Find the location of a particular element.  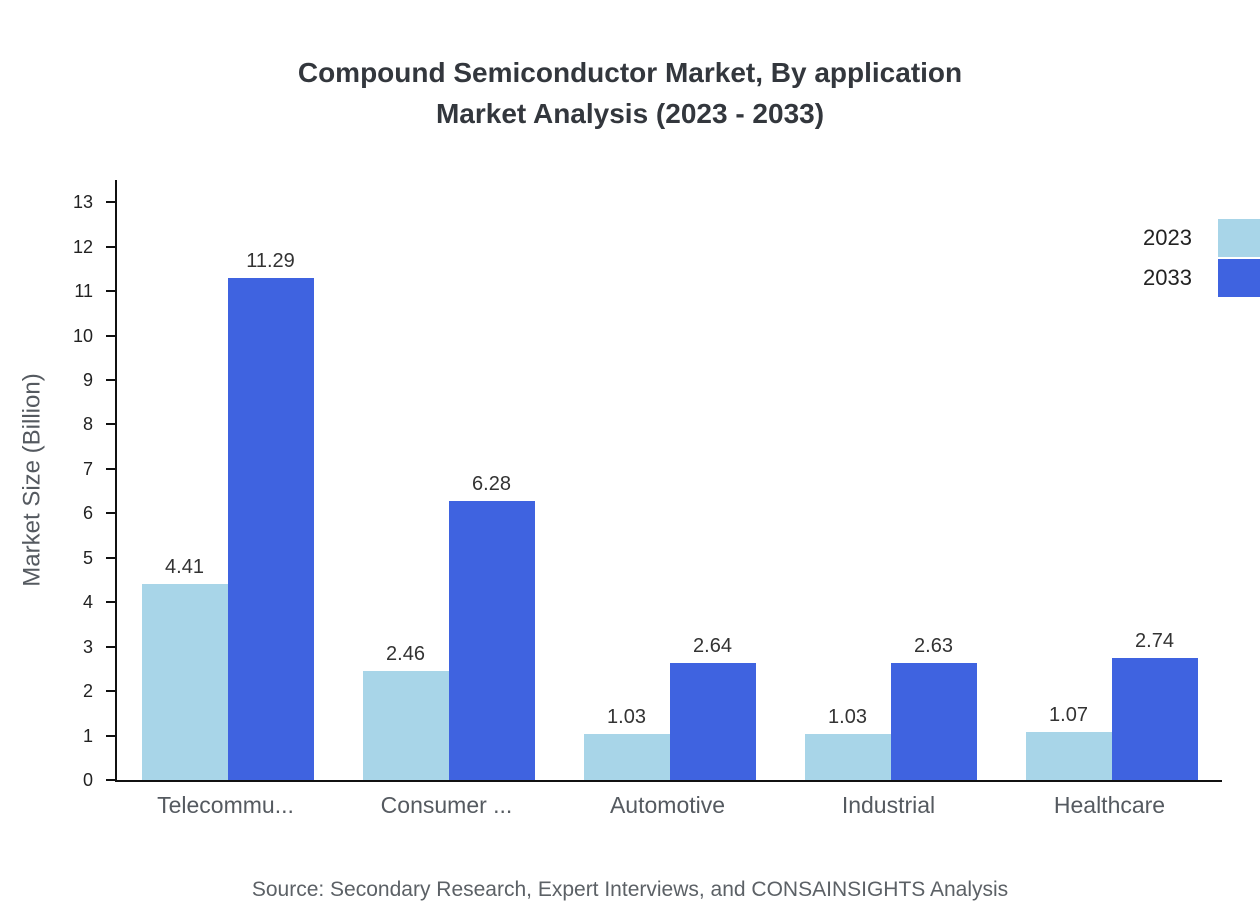

bar-value-label-2033-3: 2.64 is located at coordinates (712, 645).